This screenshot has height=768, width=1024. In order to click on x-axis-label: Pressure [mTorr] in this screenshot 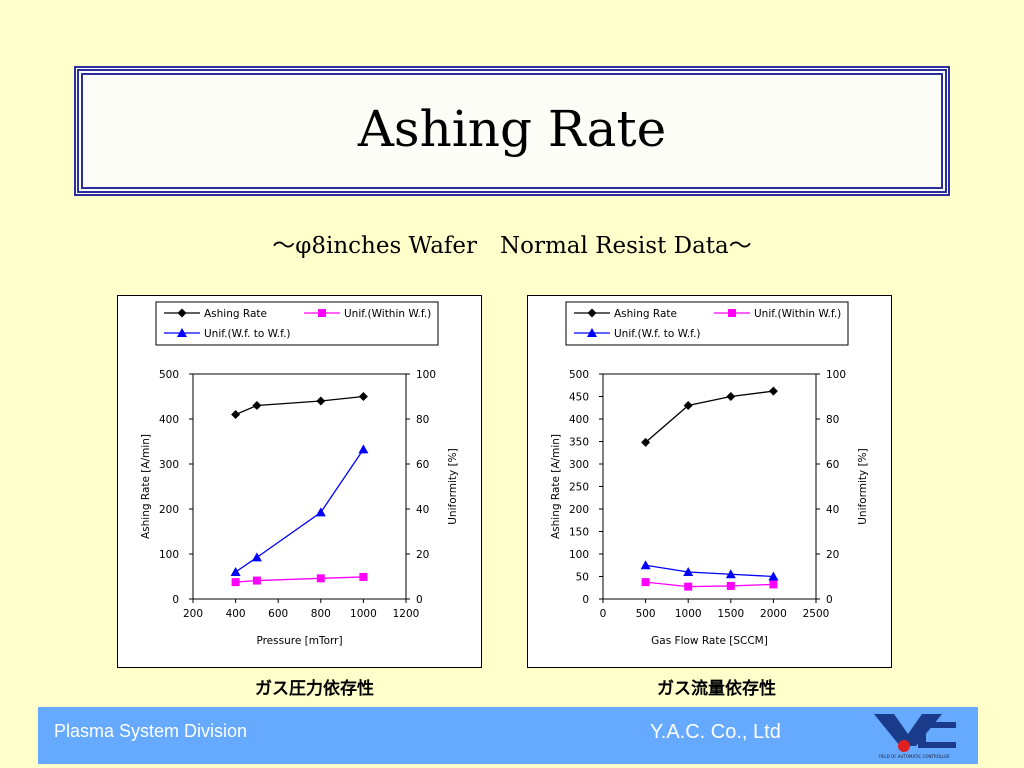, I will do `click(299, 641)`.